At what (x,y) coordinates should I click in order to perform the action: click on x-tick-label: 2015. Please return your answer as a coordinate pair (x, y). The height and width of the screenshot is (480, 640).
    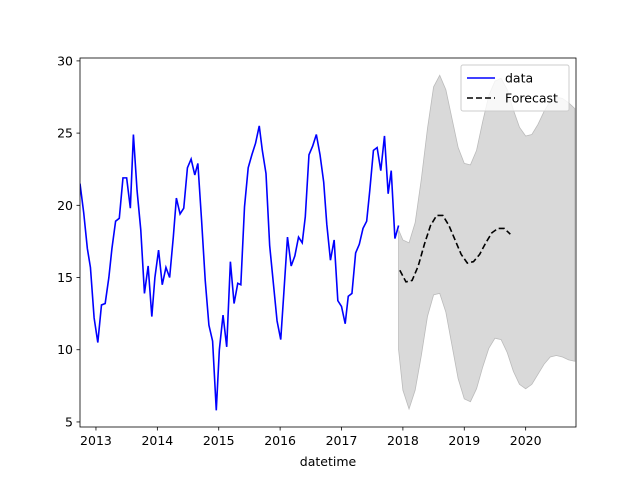
    Looking at the image, I should click on (219, 440).